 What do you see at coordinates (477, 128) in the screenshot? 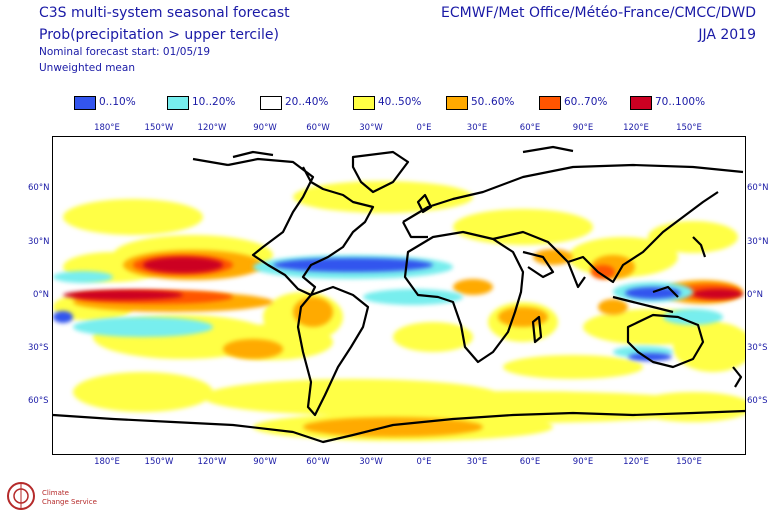
I see `lon-label-top: 30°E` at bounding box center [477, 128].